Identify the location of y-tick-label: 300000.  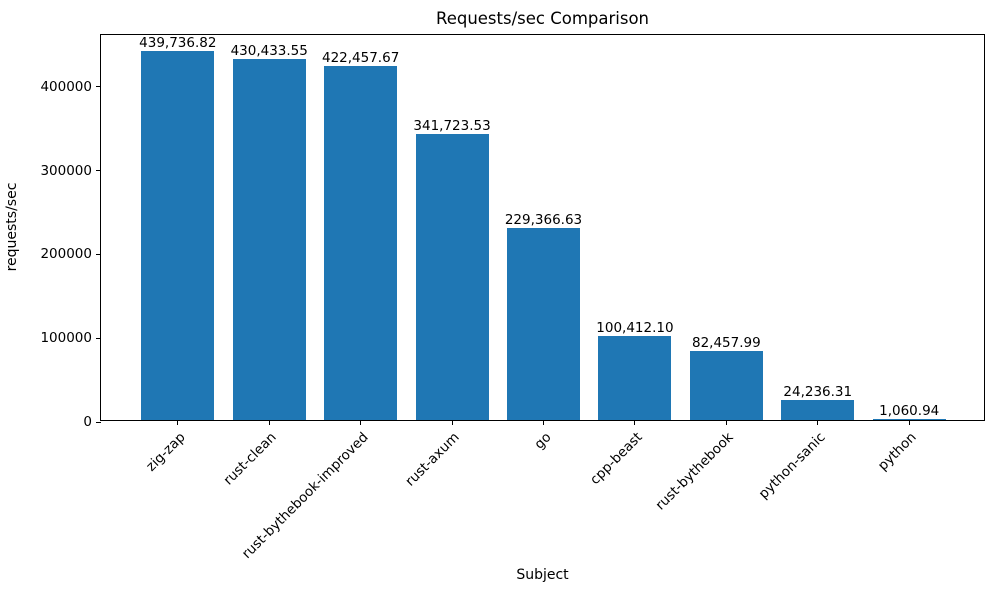
(66, 170).